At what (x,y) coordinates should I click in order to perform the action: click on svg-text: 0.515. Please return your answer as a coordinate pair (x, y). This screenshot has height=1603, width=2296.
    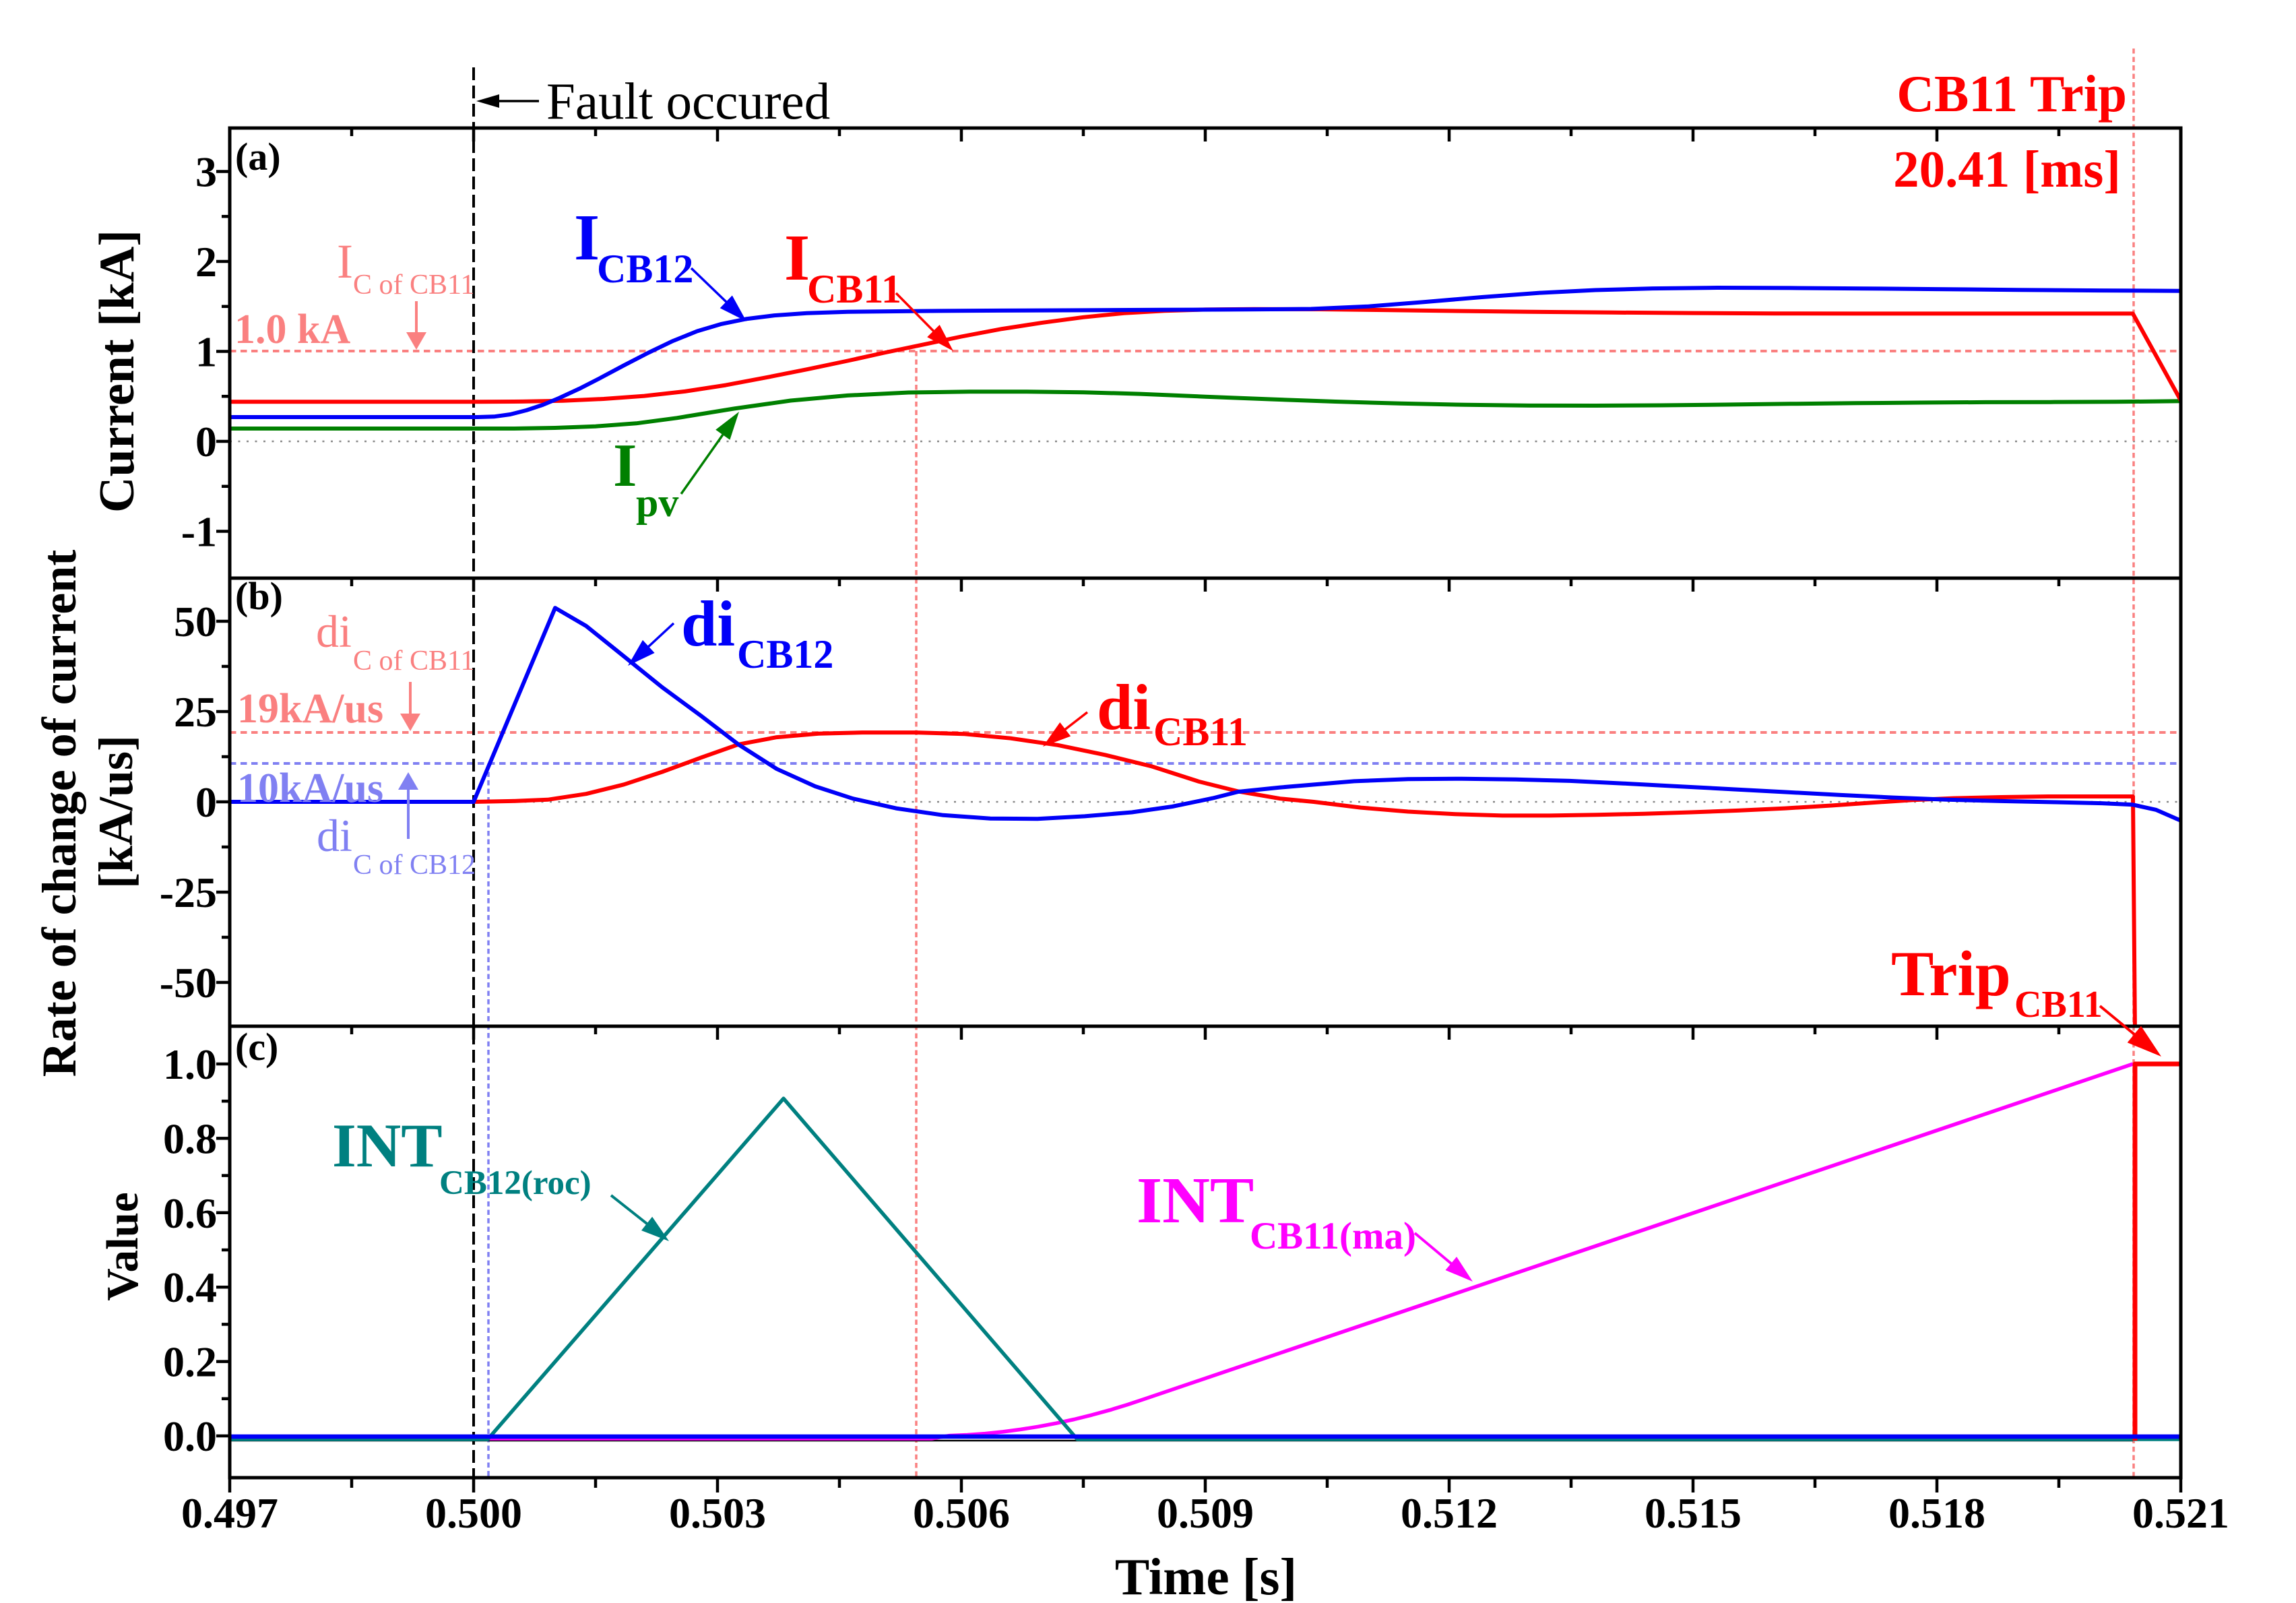
    Looking at the image, I should click on (1693, 1513).